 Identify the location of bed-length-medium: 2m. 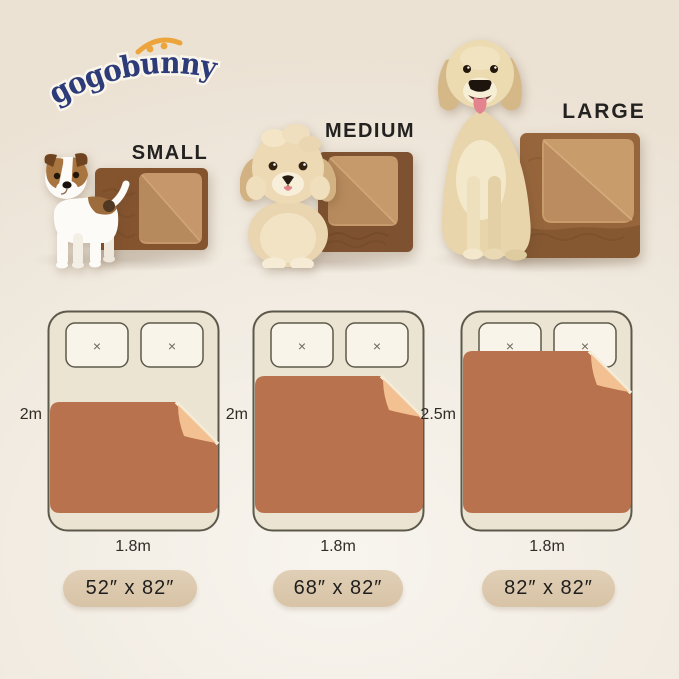
(236, 414).